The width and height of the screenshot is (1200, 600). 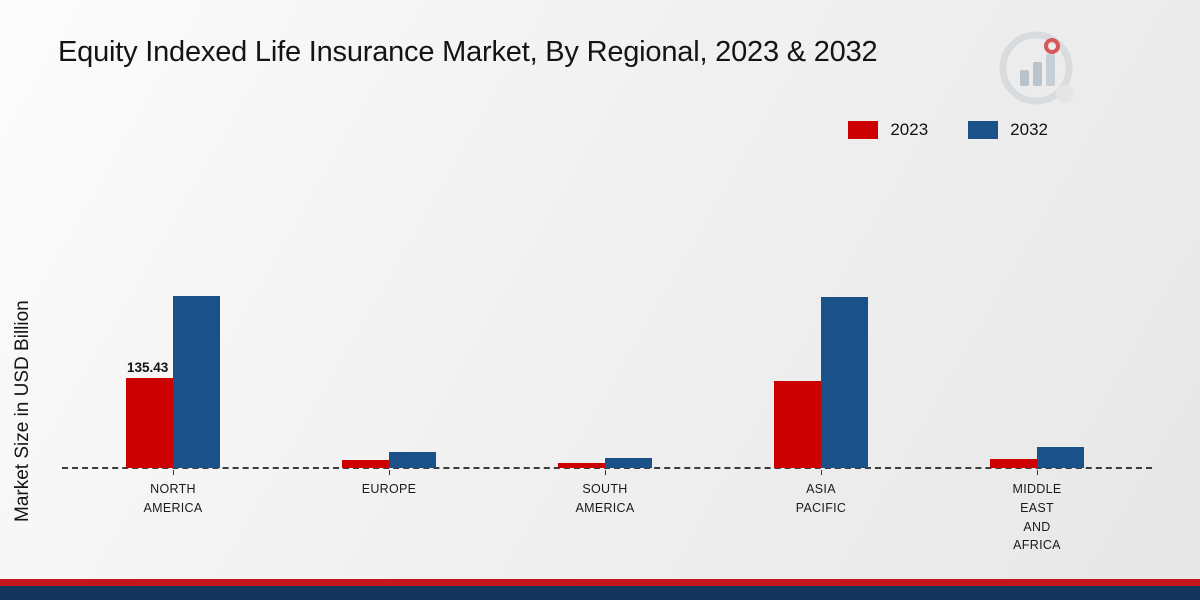 I want to click on bar-chart-brand-logo, so click(x=1036, y=68).